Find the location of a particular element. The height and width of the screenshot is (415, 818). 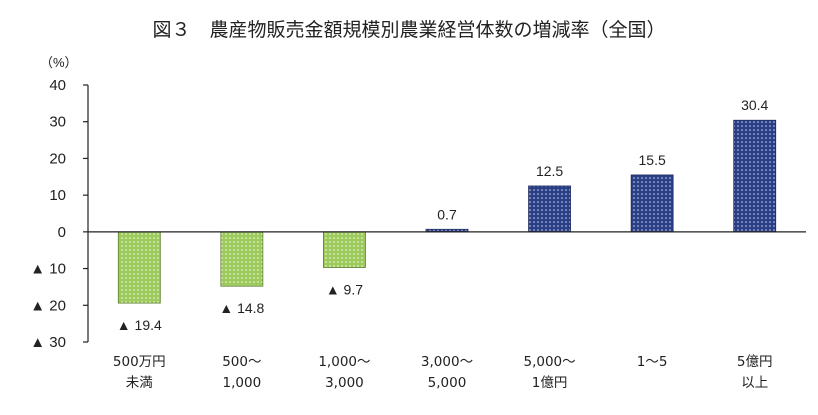

data-label: 15.5 is located at coordinates (652, 160).